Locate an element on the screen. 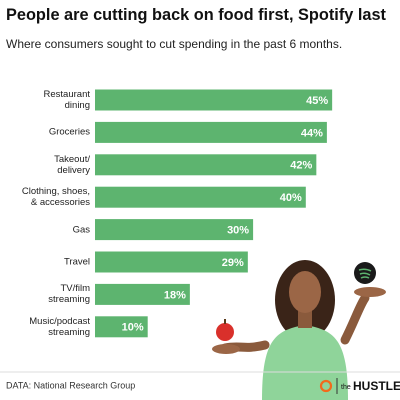 The image size is (400, 400). value-label: 10% is located at coordinates (133, 328).